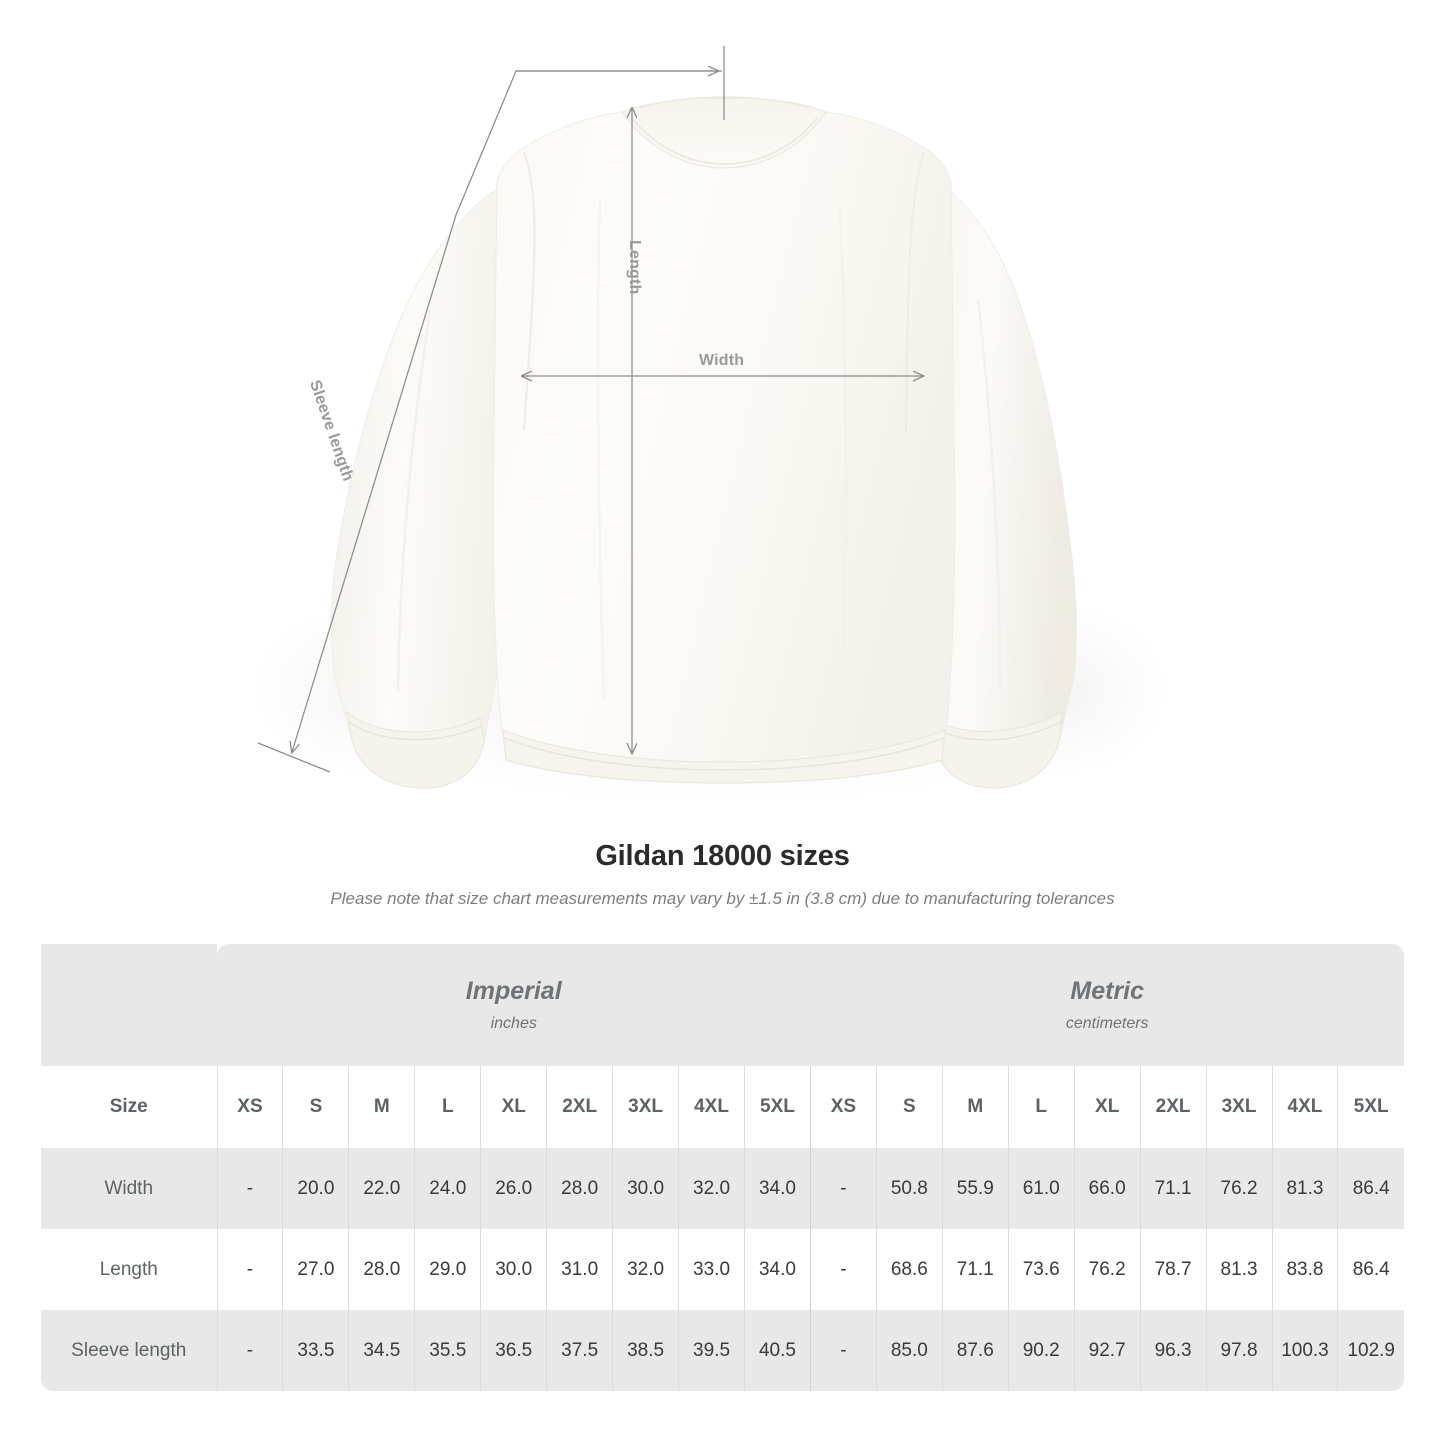  I want to click on cell-width-metric-l: 61.0, so click(1041, 1188).